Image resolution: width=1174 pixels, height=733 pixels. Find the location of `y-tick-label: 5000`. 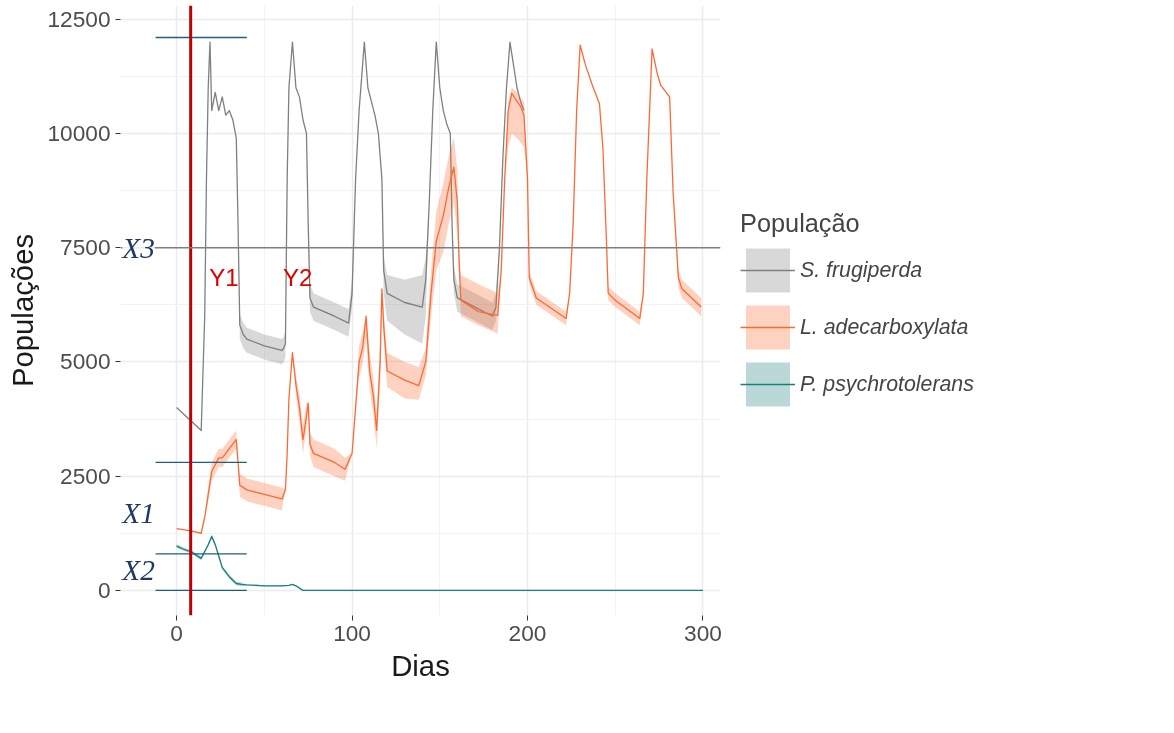

y-tick-label: 5000 is located at coordinates (85, 361).